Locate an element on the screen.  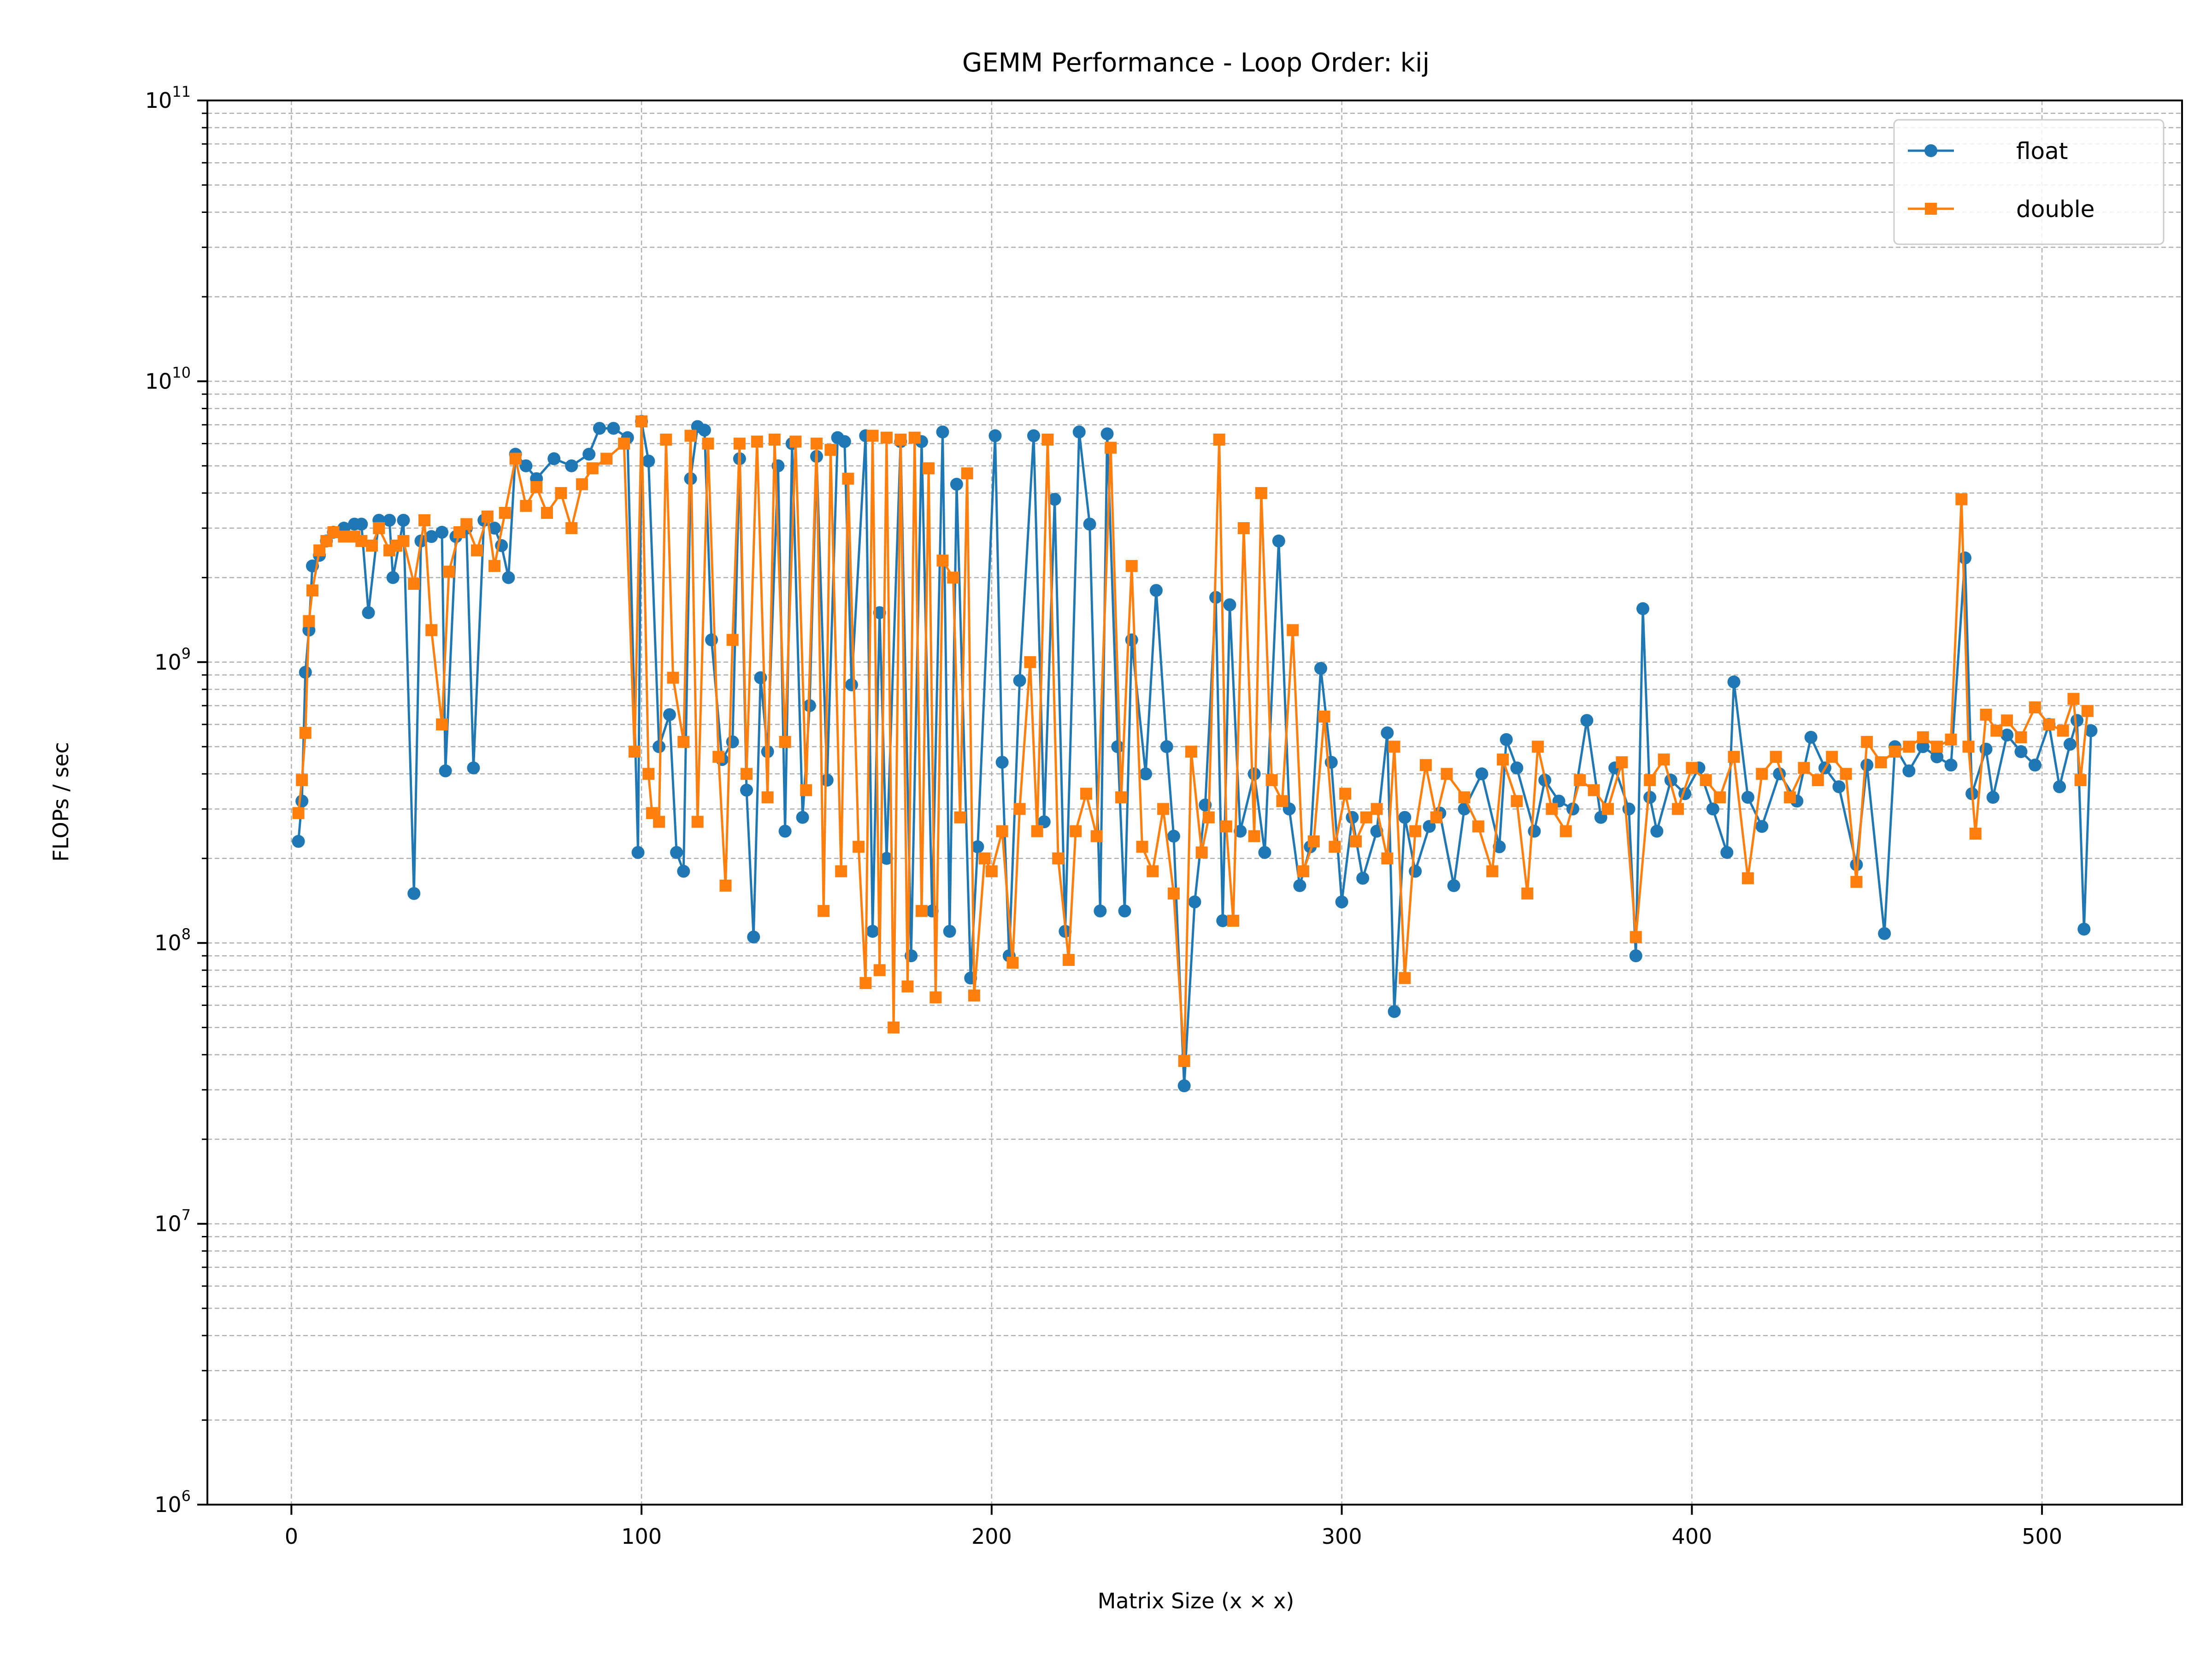
x-axis-label: Matrix Size (x × x) is located at coordinates (1196, 1600).